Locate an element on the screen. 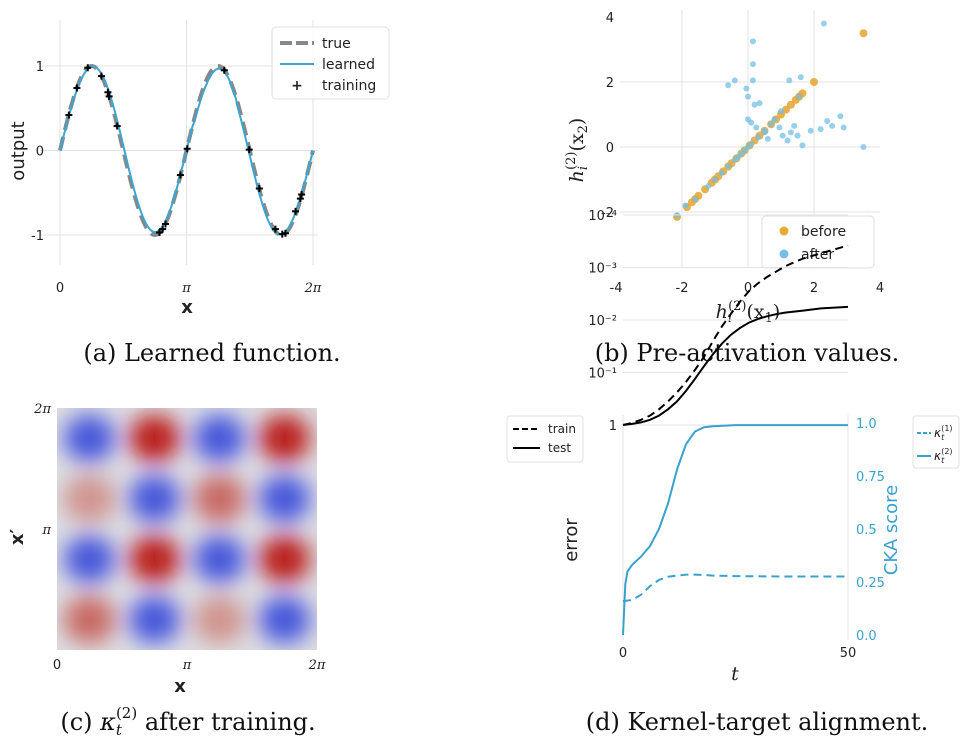 This screenshot has width=961, height=740. y-right-tick-label: 1.0 is located at coordinates (866, 424).